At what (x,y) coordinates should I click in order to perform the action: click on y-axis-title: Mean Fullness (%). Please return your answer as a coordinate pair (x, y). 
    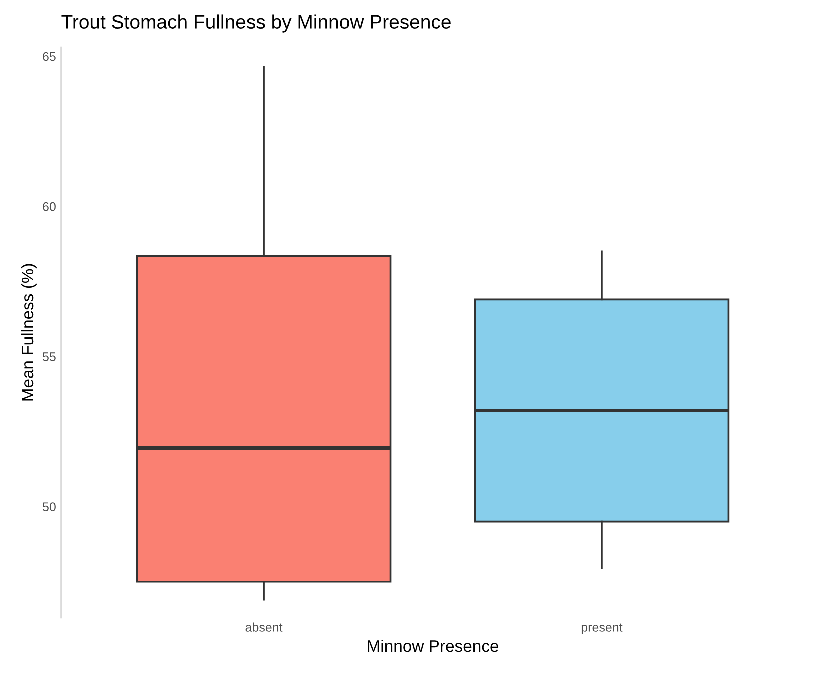
    Looking at the image, I should click on (29, 332).